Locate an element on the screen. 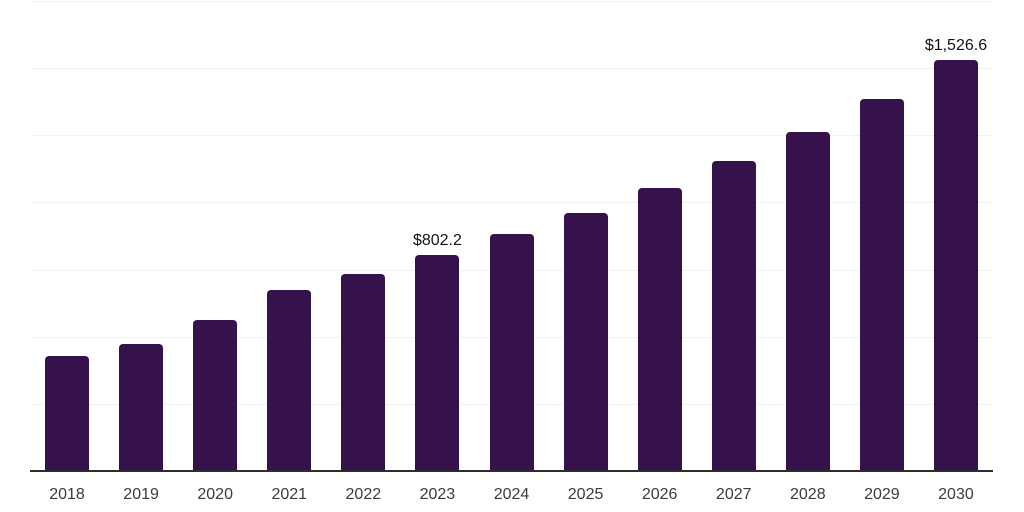  x-axis-line is located at coordinates (511, 471).